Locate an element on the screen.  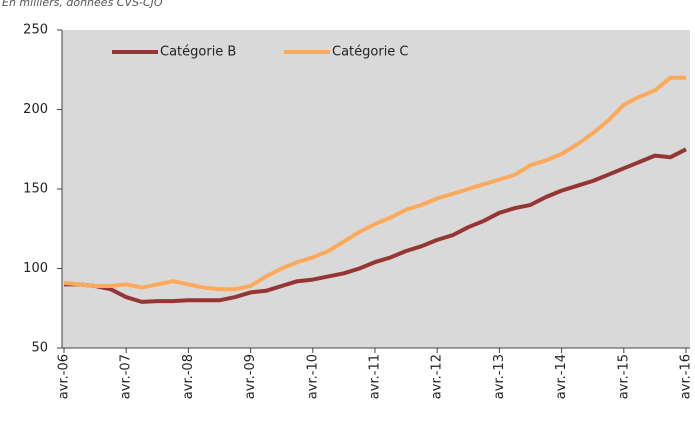
x-tick-label: avr.-08 is located at coordinates (188, 376).